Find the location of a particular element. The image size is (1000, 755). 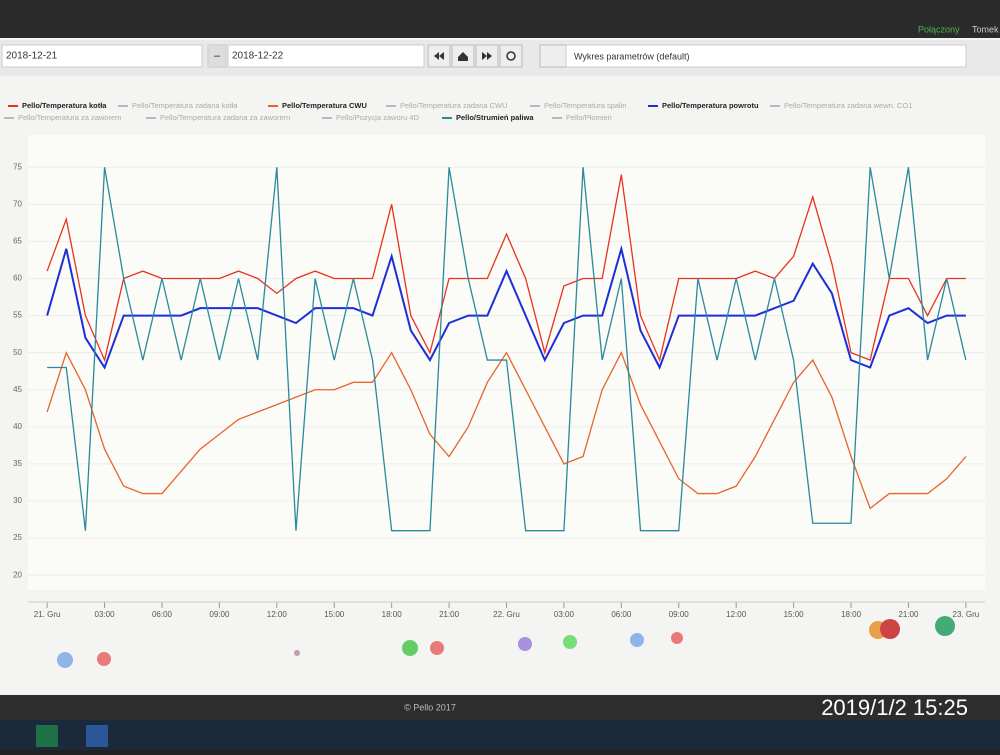

chart-type-button is located at coordinates (553, 56).